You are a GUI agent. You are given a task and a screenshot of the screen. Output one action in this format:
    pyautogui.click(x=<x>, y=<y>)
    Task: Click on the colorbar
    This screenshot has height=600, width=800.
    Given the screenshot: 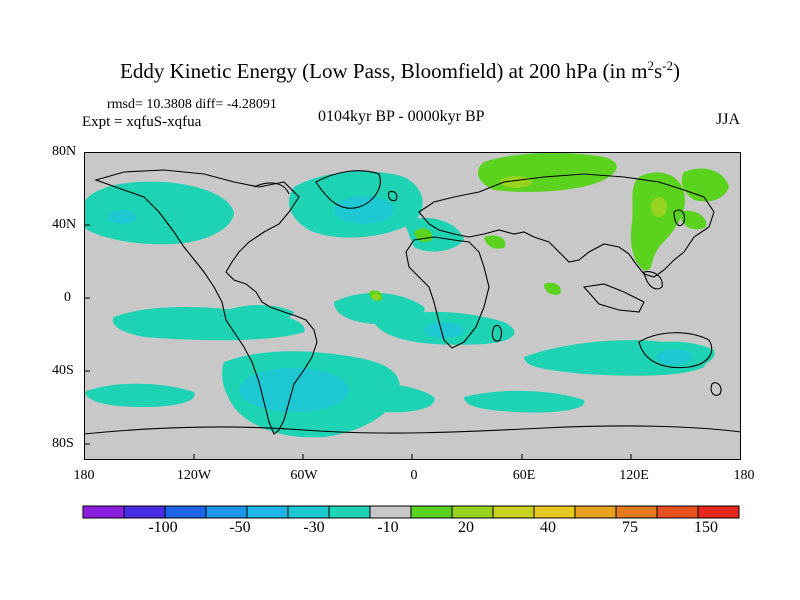 What is the action you would take?
    pyautogui.click(x=411, y=512)
    